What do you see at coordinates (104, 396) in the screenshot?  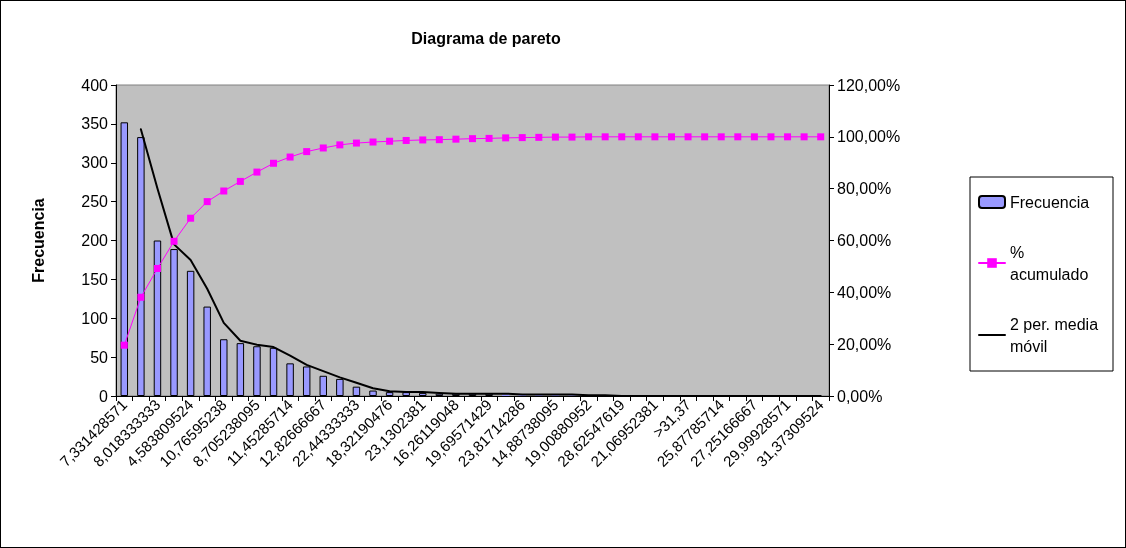 I see `y-tick-label: 0` at bounding box center [104, 396].